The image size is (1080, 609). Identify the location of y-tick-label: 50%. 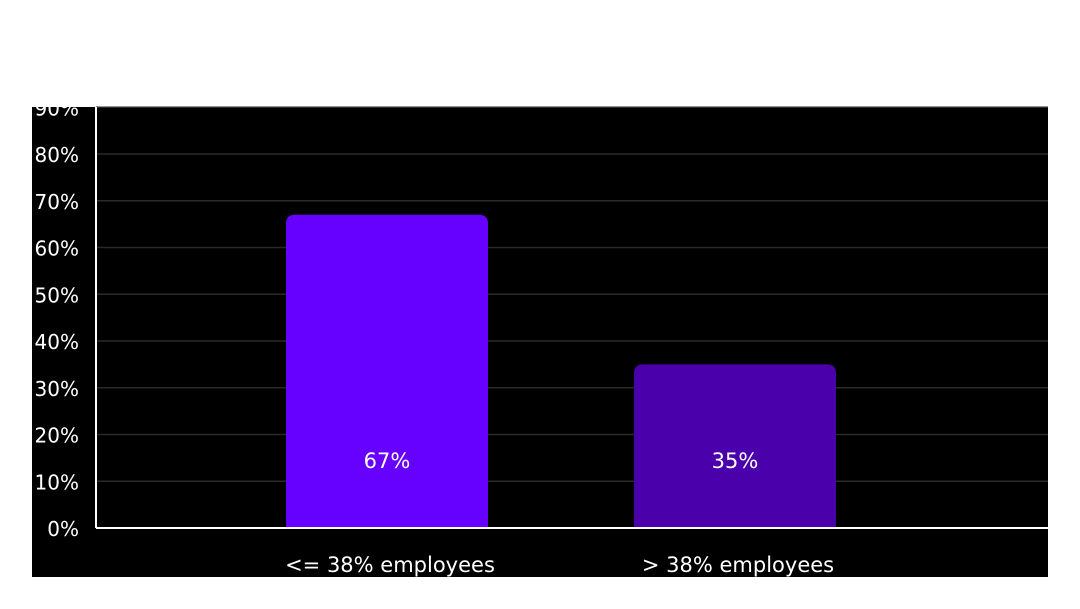
(57, 295).